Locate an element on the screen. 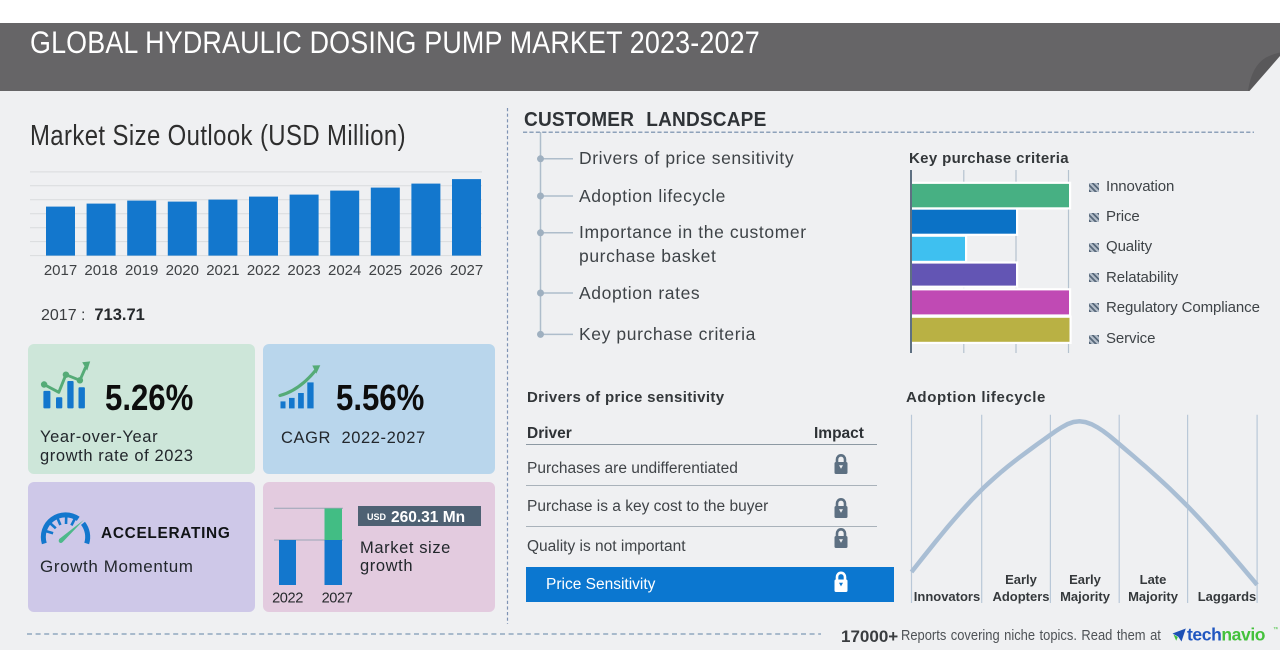 The height and width of the screenshot is (670, 1280). svg-text: ™ is located at coordinates (1275, 629).